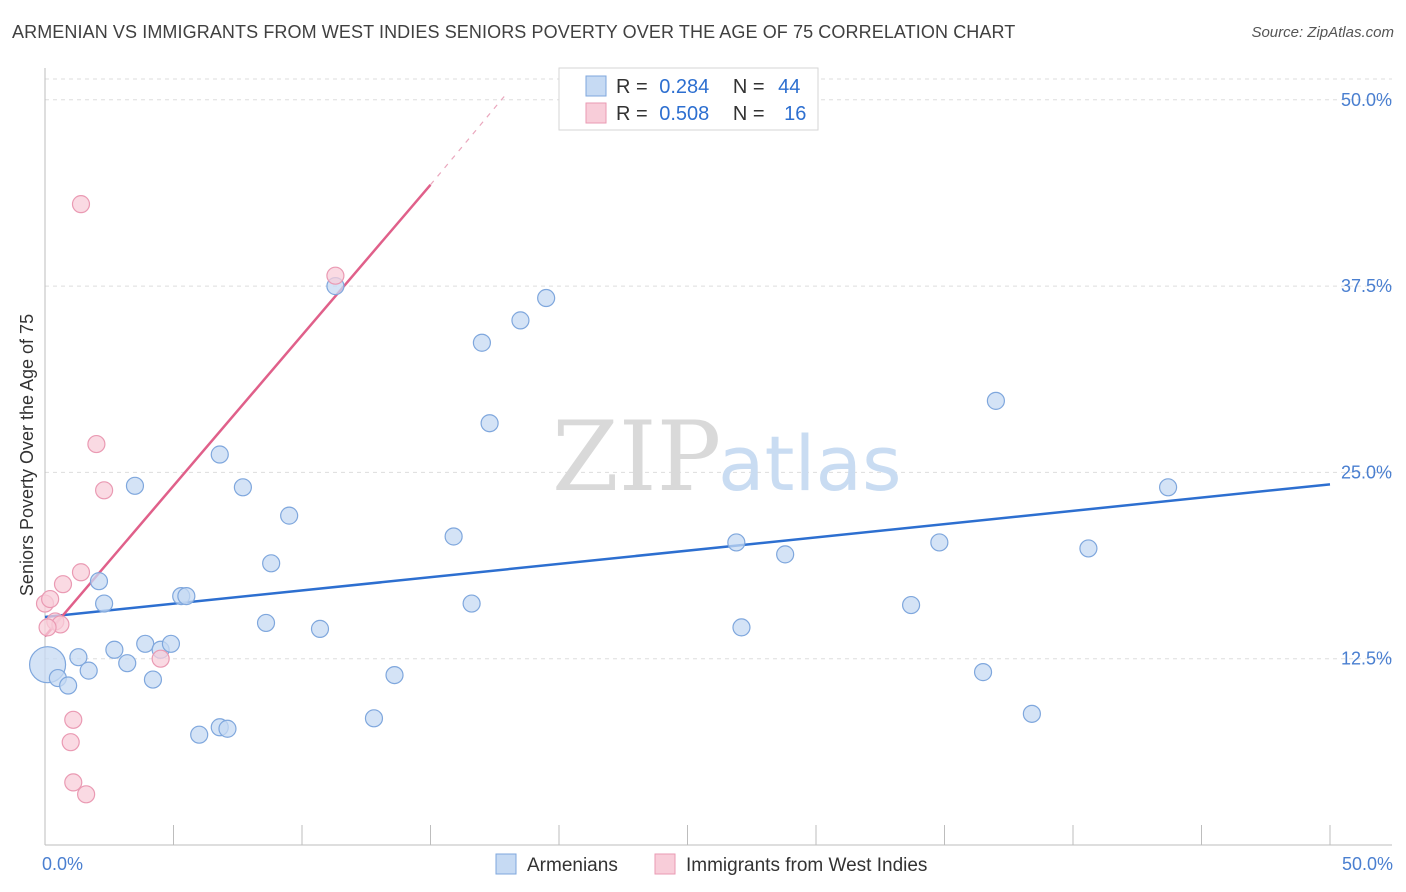 This screenshot has height=892, width=1406. I want to click on legend-r-value-1: 0.284, so click(684, 87).